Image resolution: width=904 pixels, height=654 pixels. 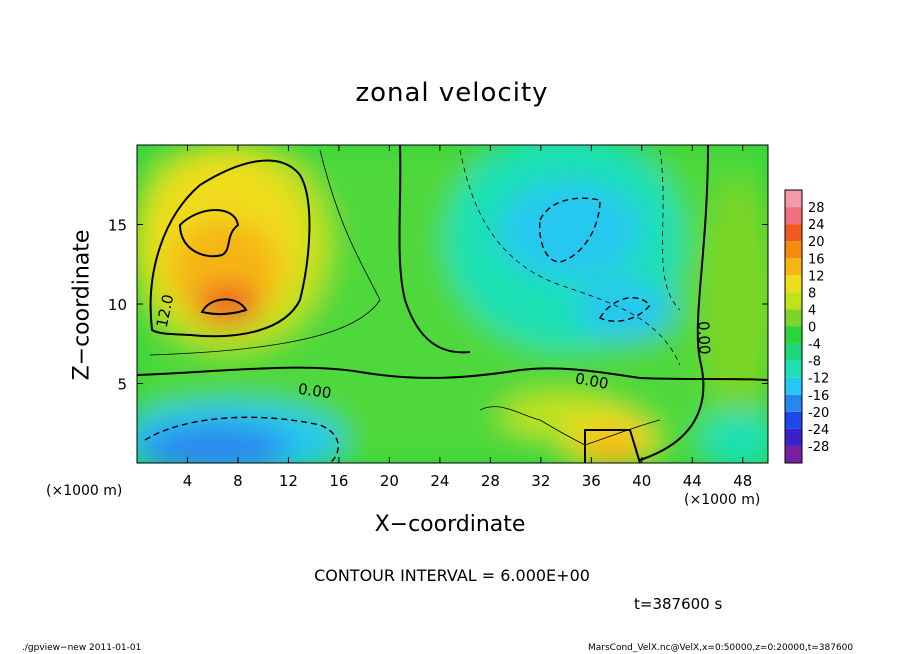 I want to click on time-note: t=387600 s, so click(x=678, y=604).